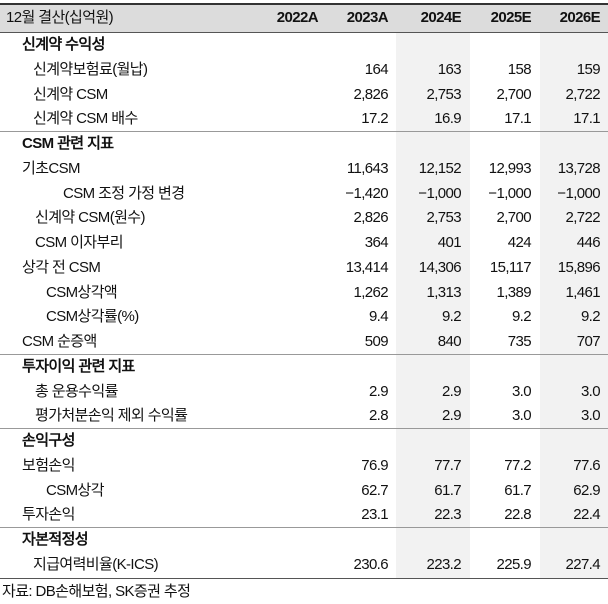 Image resolution: width=608 pixels, height=604 pixels. Describe the element at coordinates (579, 267) in the screenshot. I see `cell-value: 15,896` at that location.